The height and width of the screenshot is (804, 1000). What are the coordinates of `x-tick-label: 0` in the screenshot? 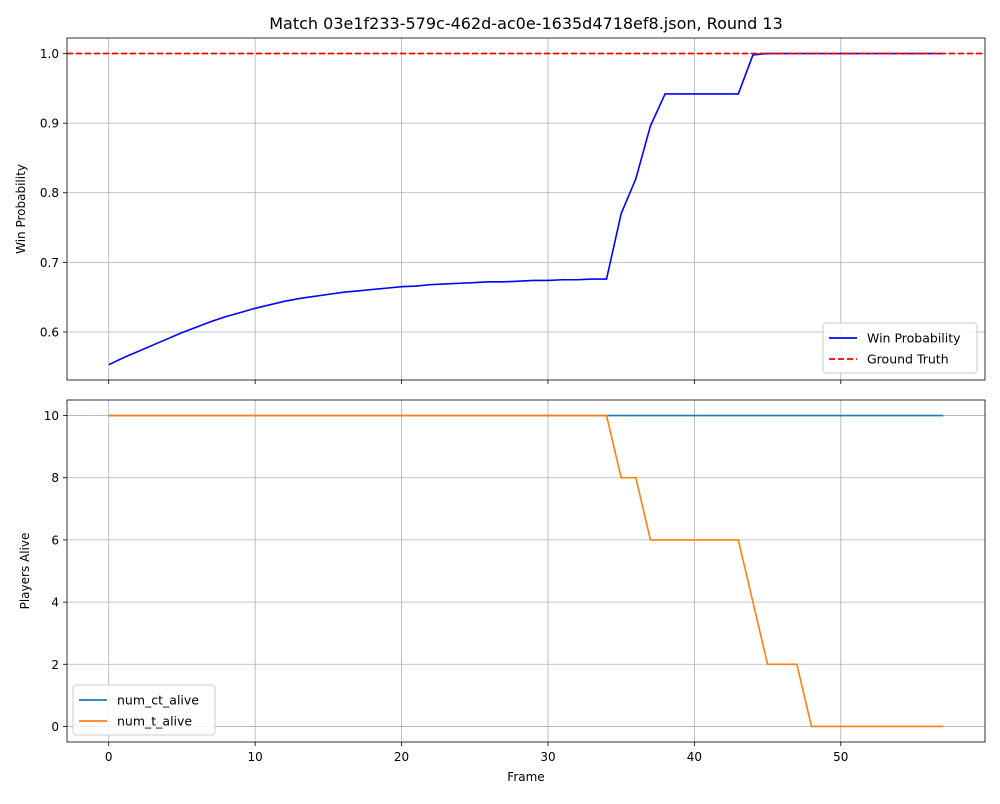 It's located at (109, 757).